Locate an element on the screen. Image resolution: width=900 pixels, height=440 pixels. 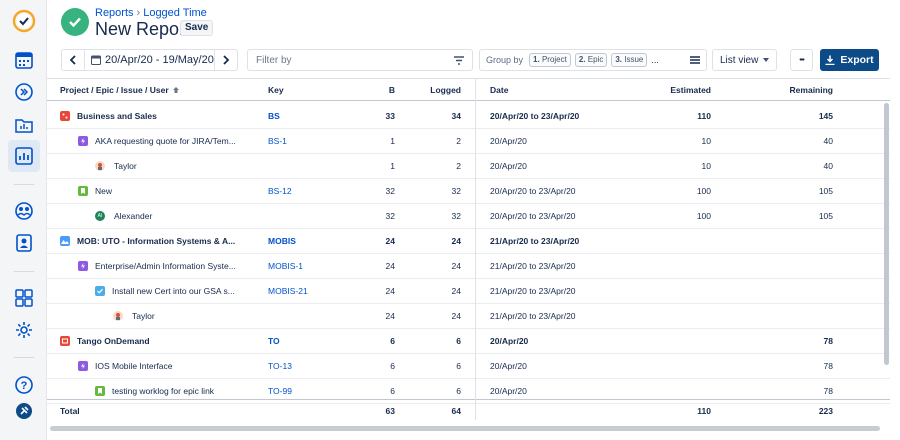
download-icon is located at coordinates (830, 60).